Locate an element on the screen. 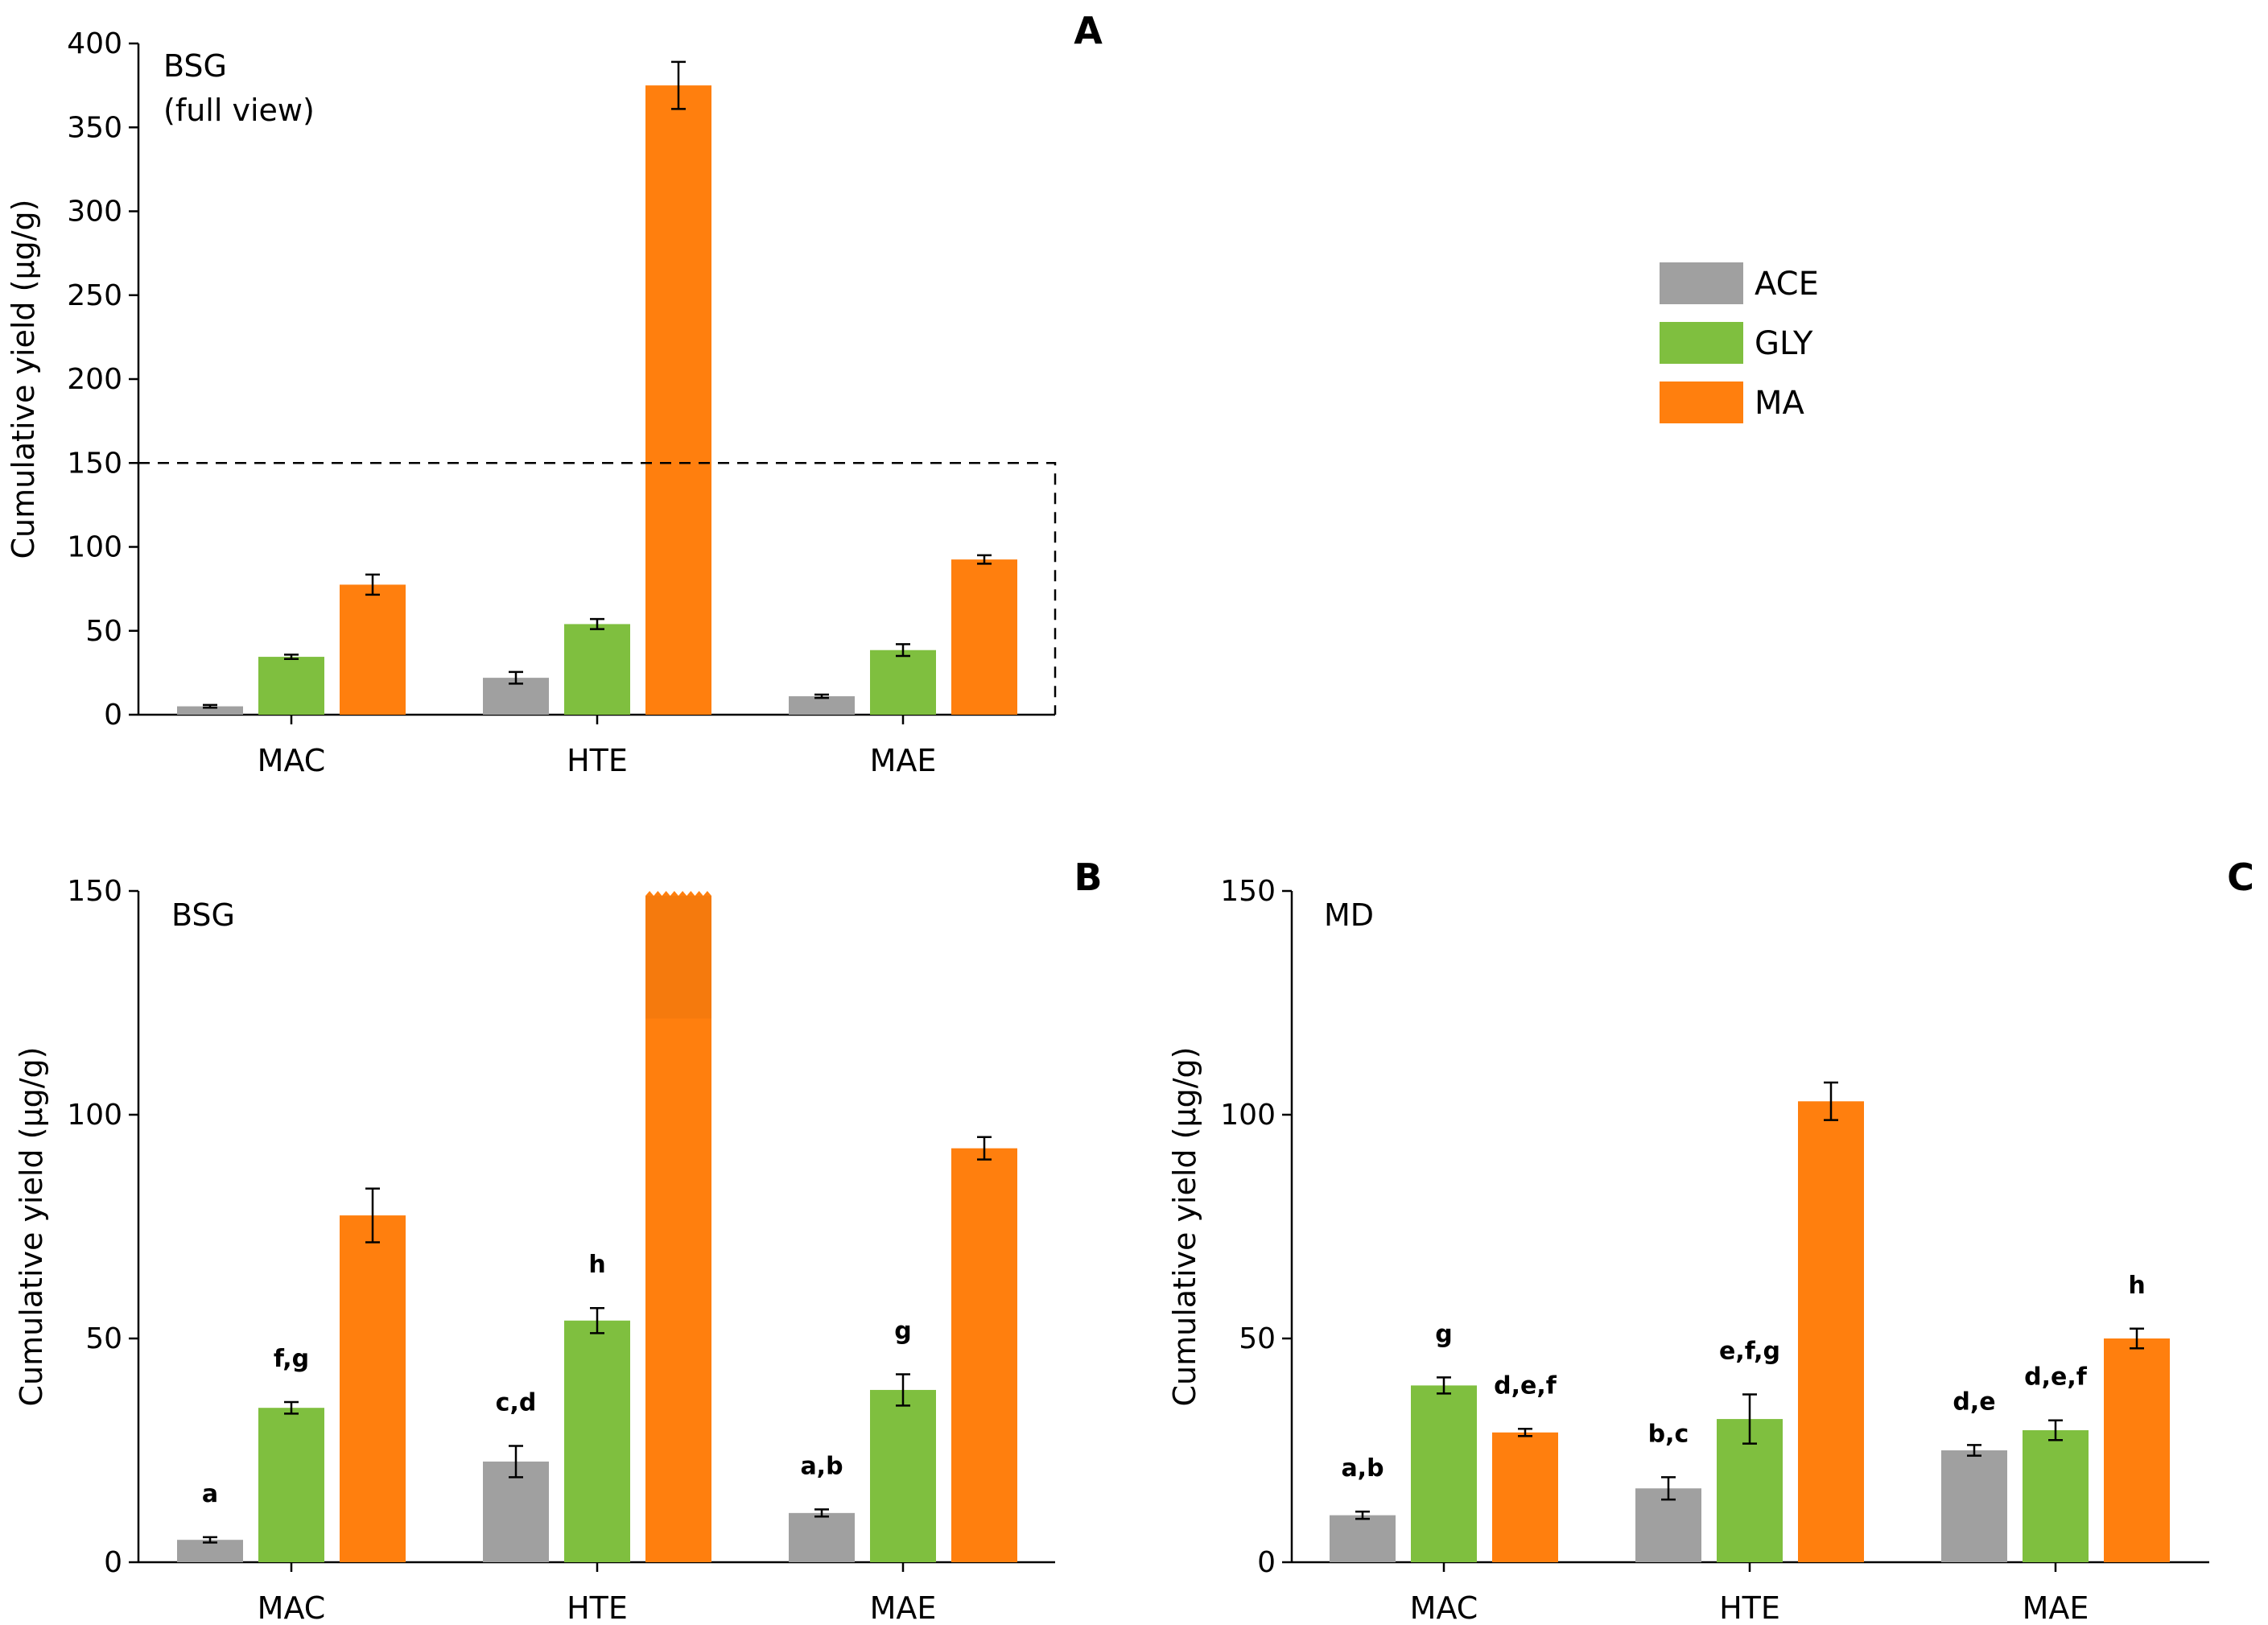  panel-sample-sublabel: (full view) is located at coordinates (239, 110).